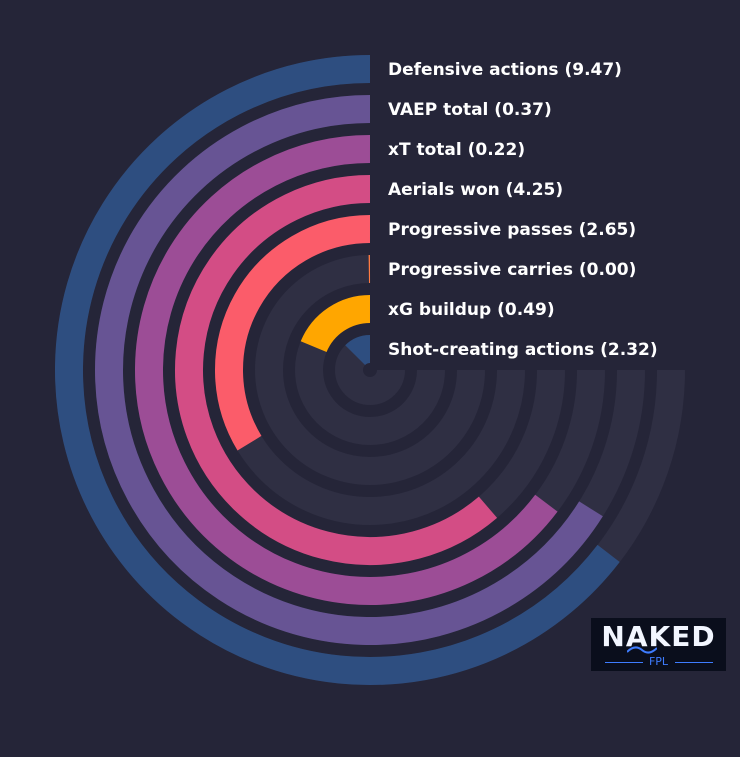 The width and height of the screenshot is (740, 757). What do you see at coordinates (293, 333) in the screenshot?
I see `bar-progressive-passes` at bounding box center [293, 333].